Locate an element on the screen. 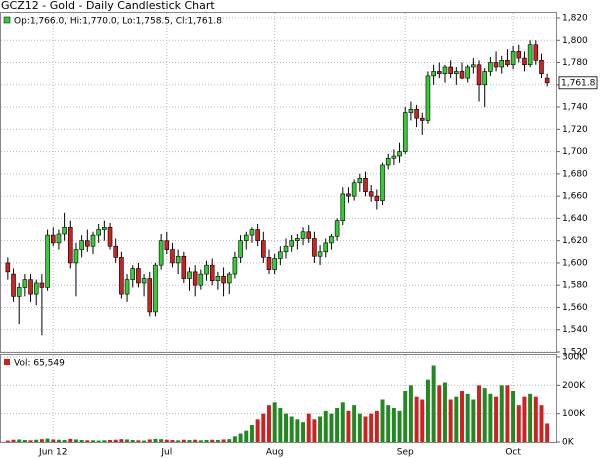  chart-title: GCZ12 - Gold - Daily Candlestick Chart is located at coordinates (108, 6).